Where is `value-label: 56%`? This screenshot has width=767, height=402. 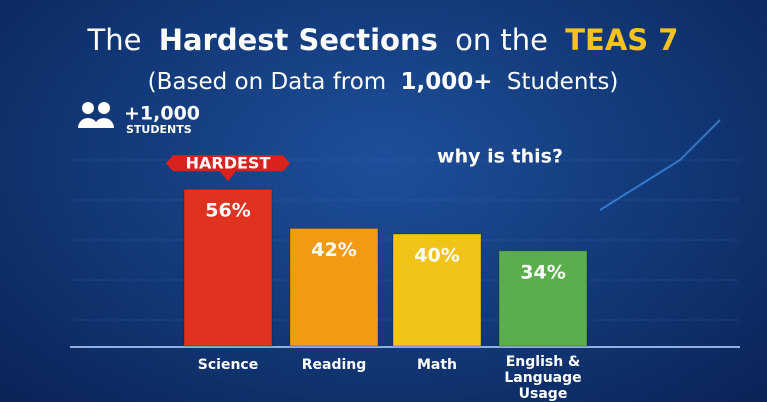
value-label: 56% is located at coordinates (227, 211).